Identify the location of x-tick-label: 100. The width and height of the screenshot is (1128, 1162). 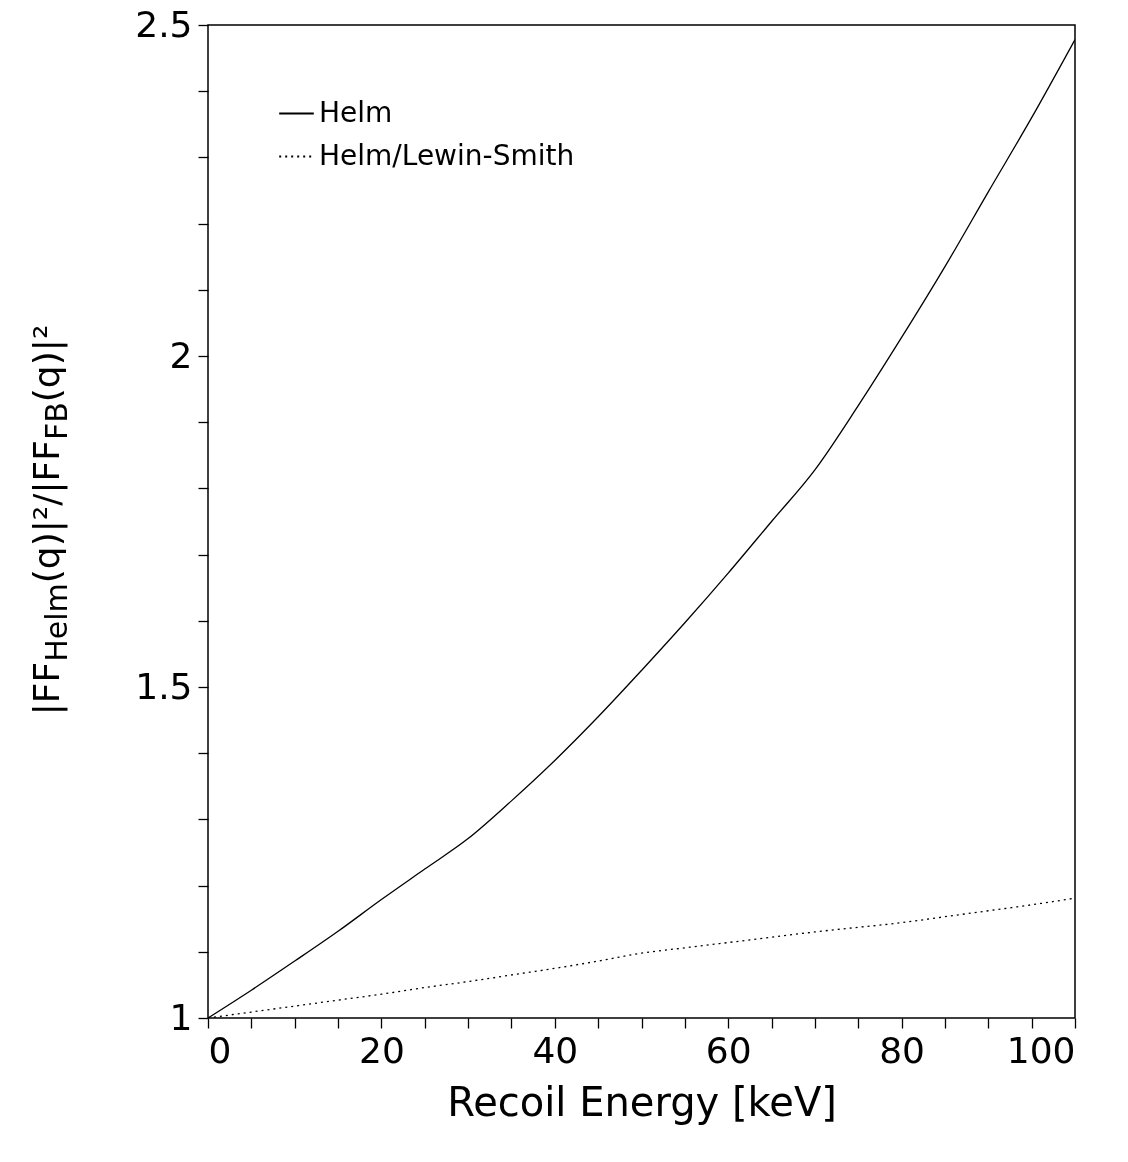
(1041, 1050).